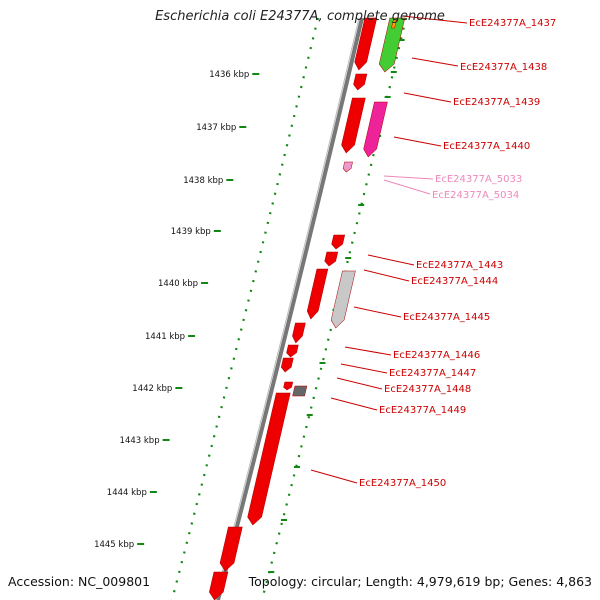 The width and height of the screenshot is (600, 600). I want to click on gene-label: EcE24377A_5034, so click(475, 195).